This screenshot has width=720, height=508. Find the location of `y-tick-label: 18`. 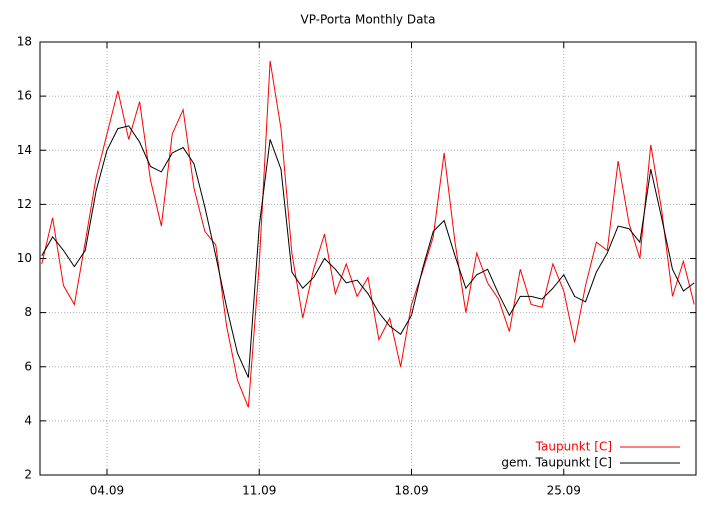

y-tick-label: 18 is located at coordinates (24, 42).